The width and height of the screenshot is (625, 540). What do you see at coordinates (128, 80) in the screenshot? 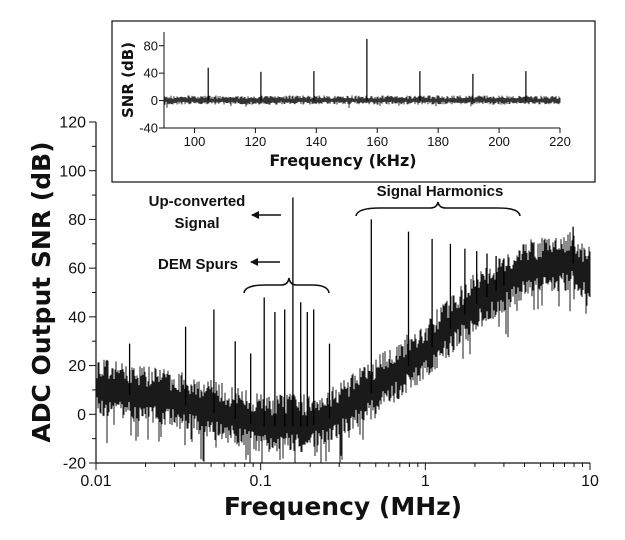
I see `inset-y-axis-title: SNR (dB)` at bounding box center [128, 80].